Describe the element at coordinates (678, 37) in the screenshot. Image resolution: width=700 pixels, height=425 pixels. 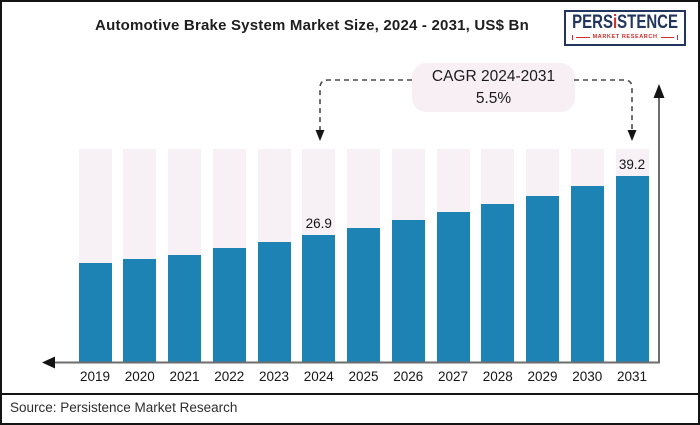
I see `tagline-right-tick` at that location.